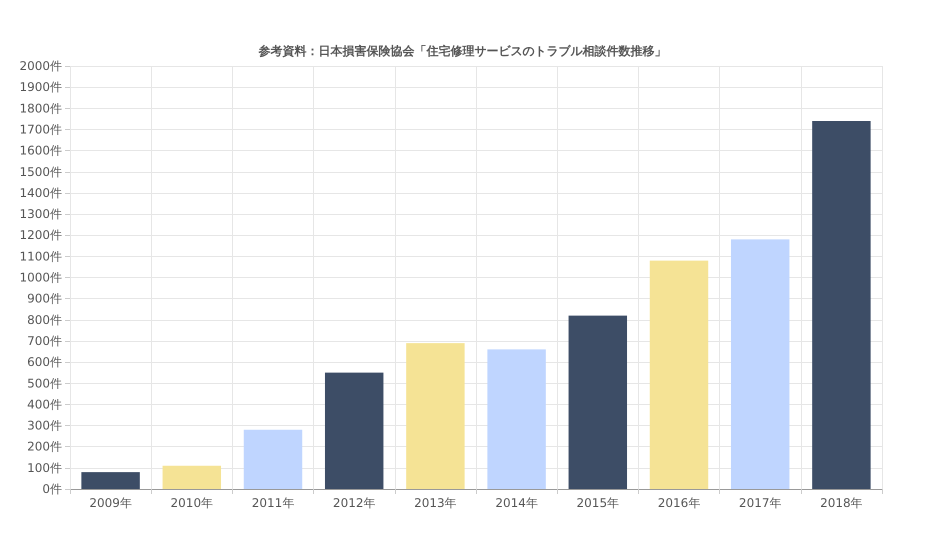 Image resolution: width=925 pixels, height=547 pixels. I want to click on y-tick-label: 900件, so click(44, 299).